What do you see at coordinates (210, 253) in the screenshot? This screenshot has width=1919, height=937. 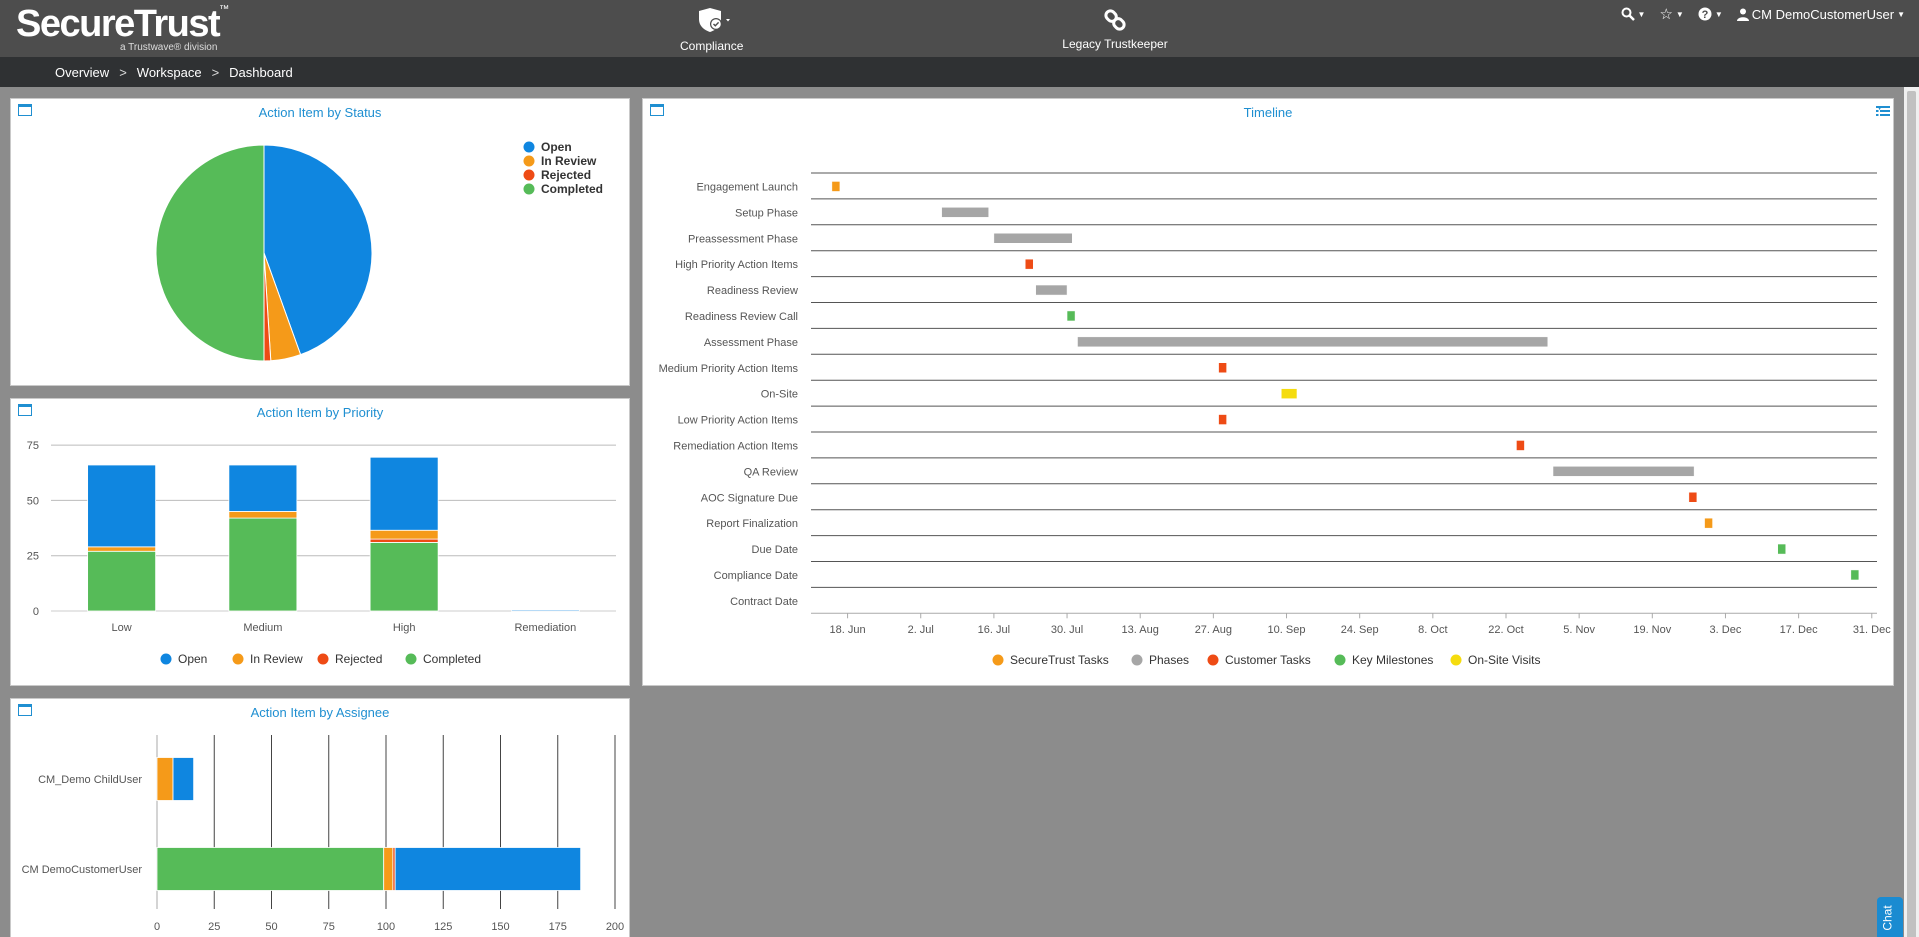 I see `pie-slice-completed` at bounding box center [210, 253].